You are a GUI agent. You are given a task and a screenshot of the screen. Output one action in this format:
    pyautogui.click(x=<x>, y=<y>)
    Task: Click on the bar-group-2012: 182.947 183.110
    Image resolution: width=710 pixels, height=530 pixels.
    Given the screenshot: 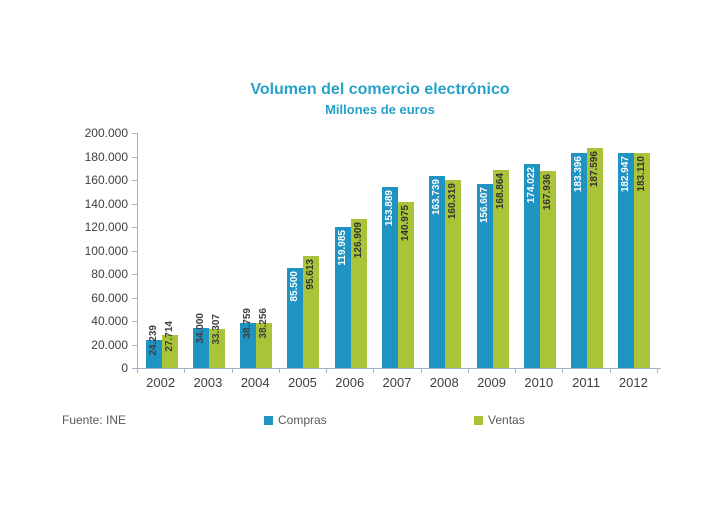 What is the action you would take?
    pyautogui.click(x=634, y=250)
    